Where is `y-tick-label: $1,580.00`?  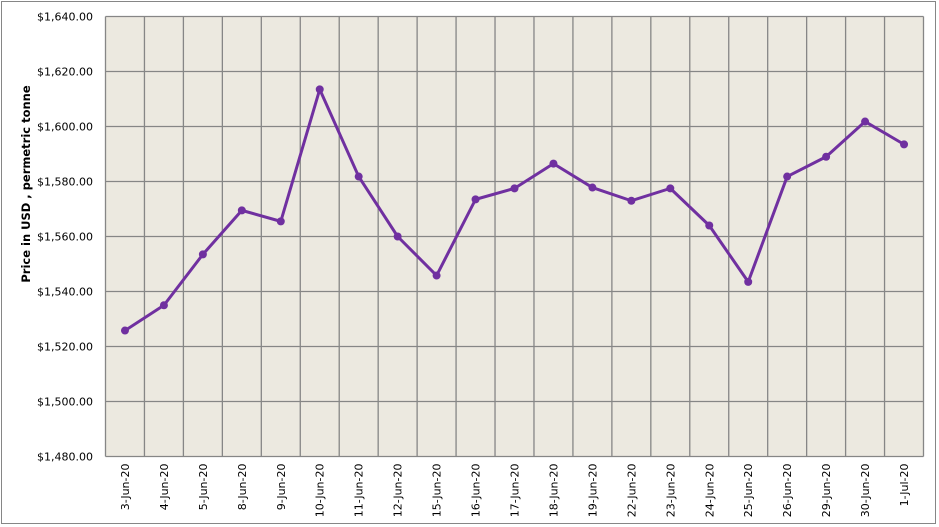 y-tick-label: $1,580.00 is located at coordinates (65, 182).